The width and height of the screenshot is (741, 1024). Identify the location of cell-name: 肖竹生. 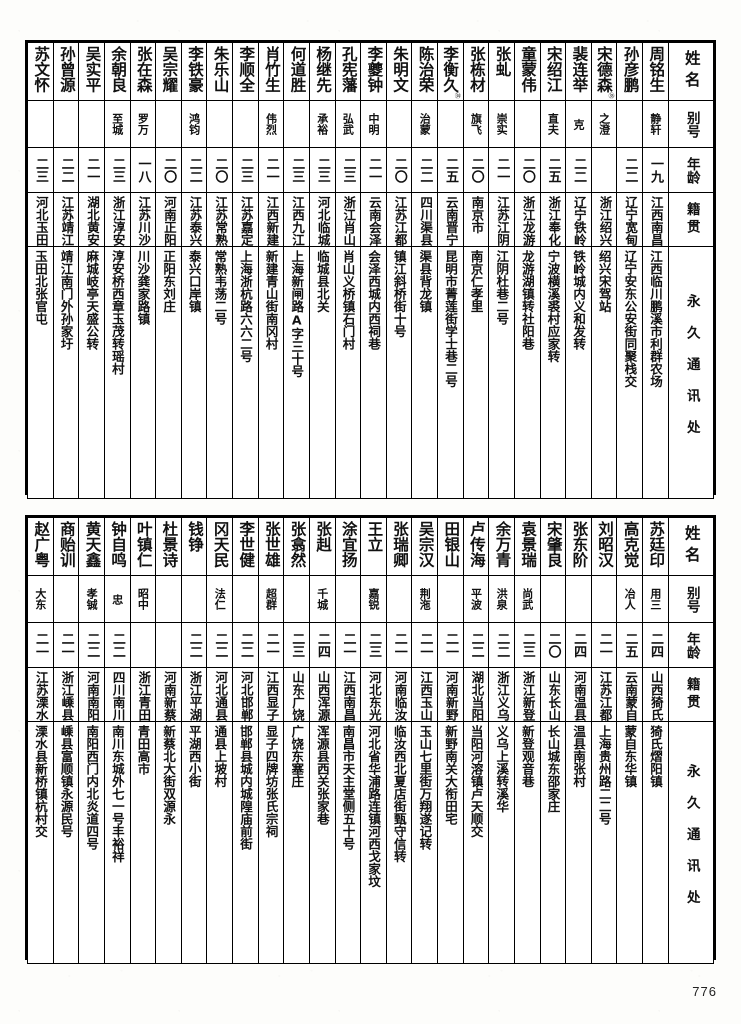
(271, 71).